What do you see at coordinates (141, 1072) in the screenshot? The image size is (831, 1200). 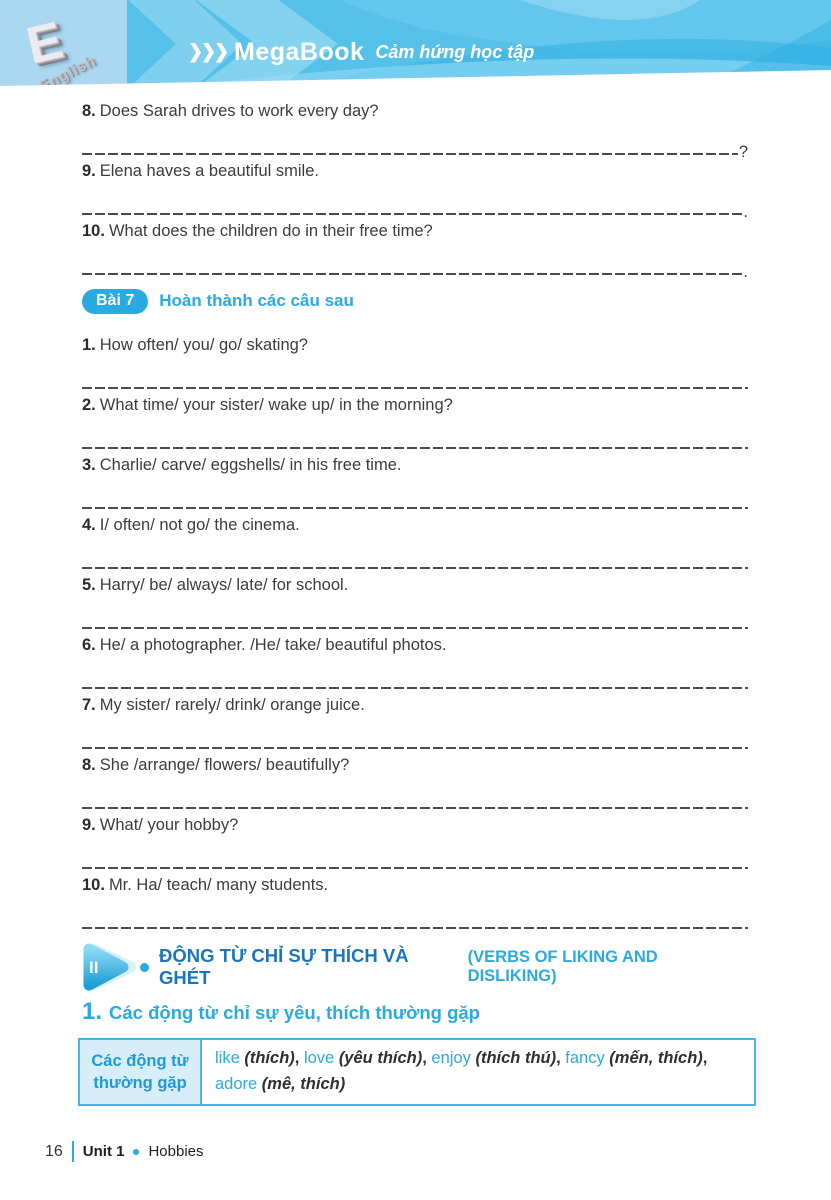 I see `verbs-table-header-cell: Các động từ thường gặp` at bounding box center [141, 1072].